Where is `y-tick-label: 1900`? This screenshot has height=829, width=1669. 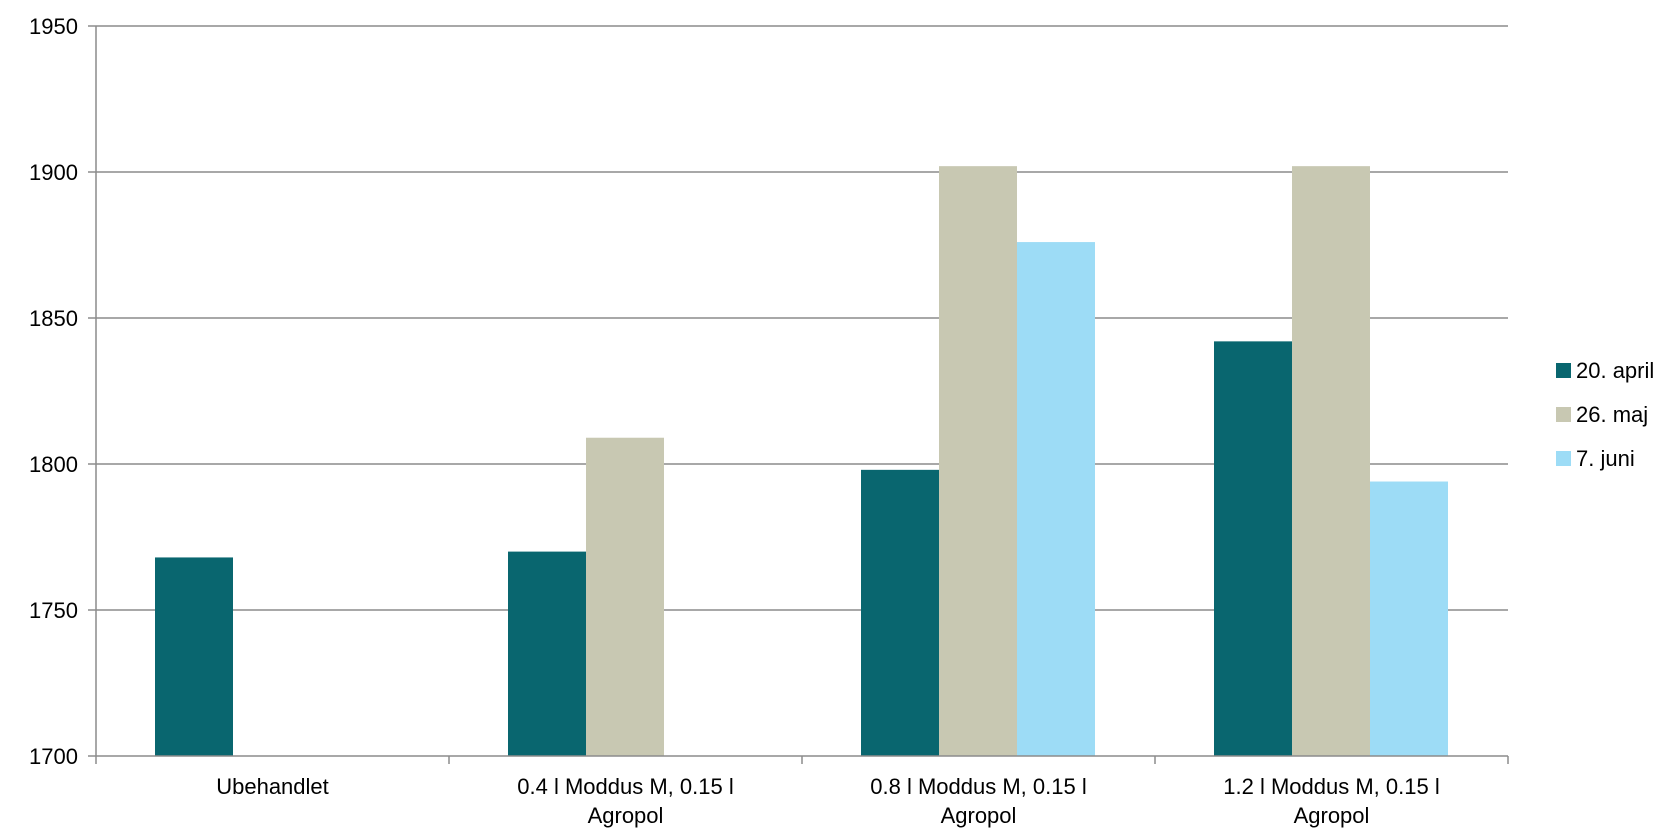
y-tick-label: 1900 is located at coordinates (53, 172).